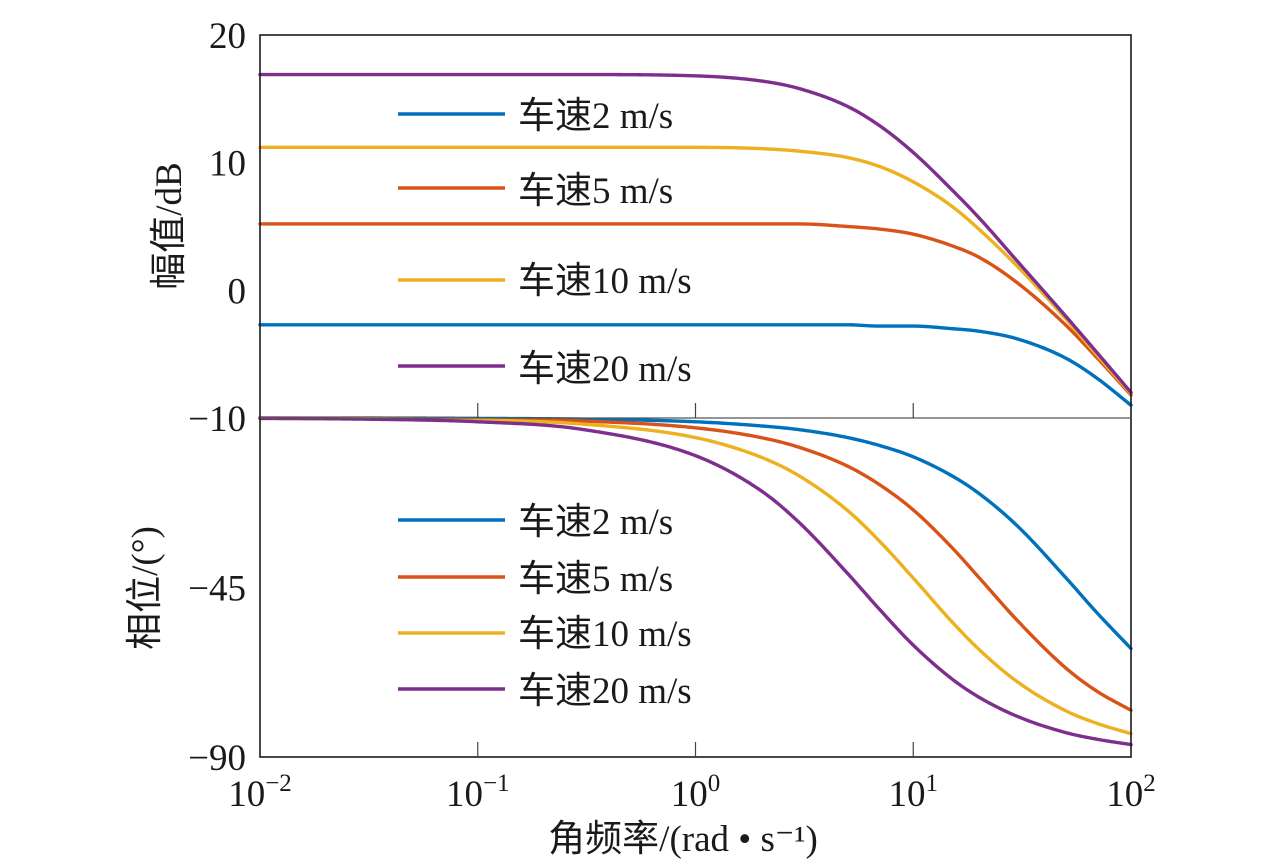 The height and width of the screenshot is (865, 1276). What do you see at coordinates (169, 225) in the screenshot?
I see `y-axis-label-magnitude: 幅值/dB` at bounding box center [169, 225].